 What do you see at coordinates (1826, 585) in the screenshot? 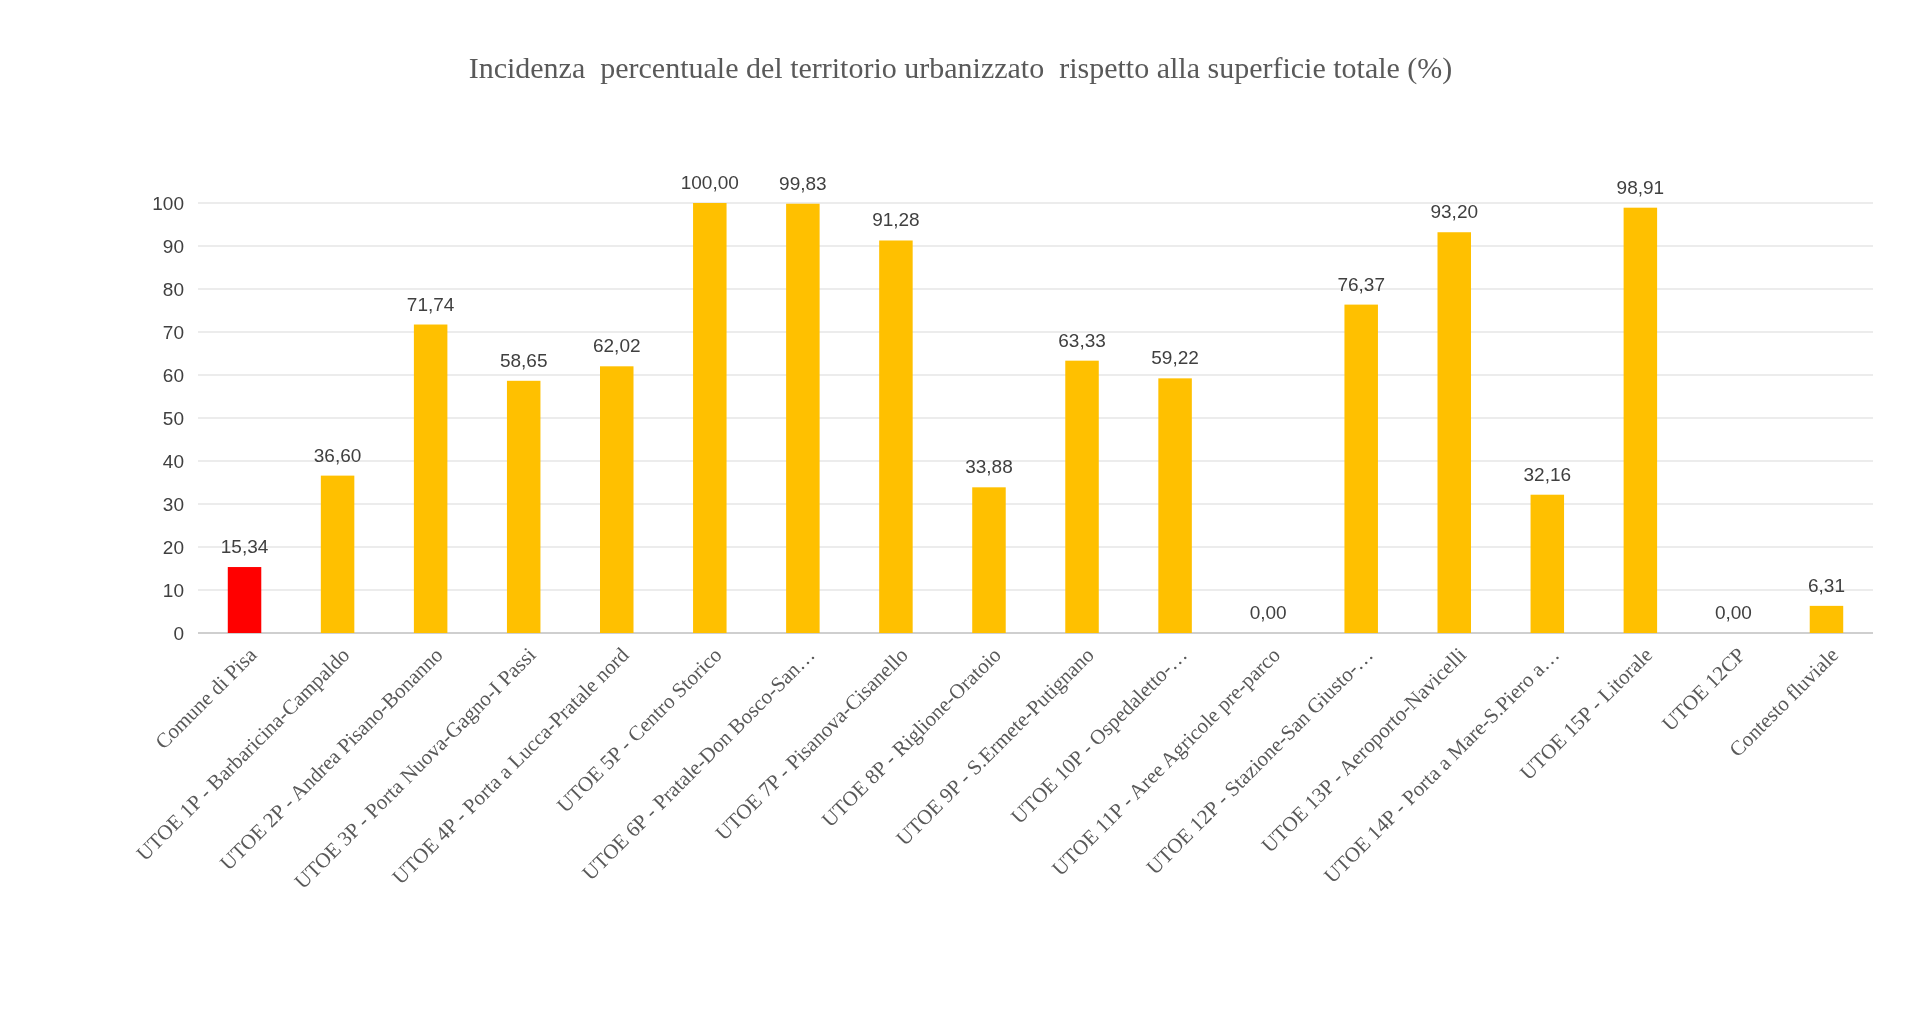
I see `data-label: 6,31` at bounding box center [1826, 585].